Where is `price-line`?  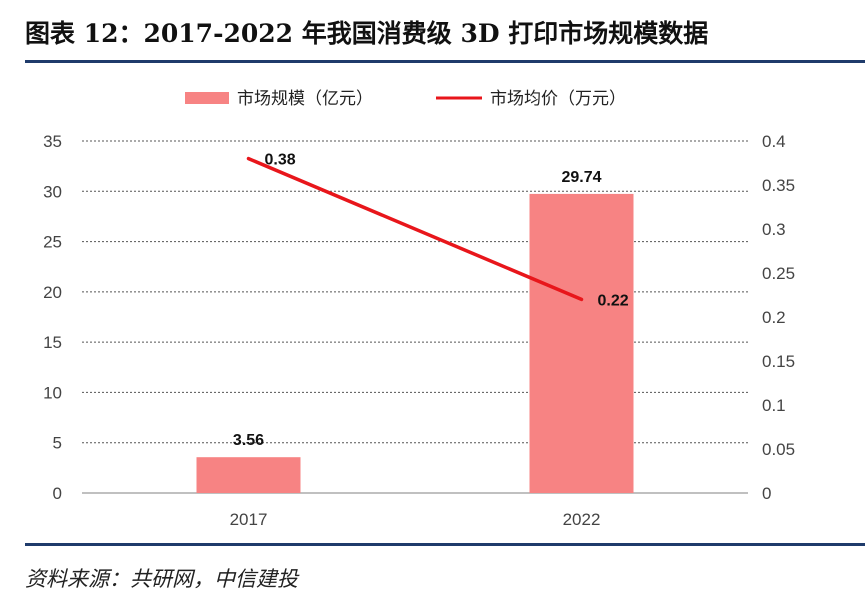
price-line is located at coordinates (415, 229).